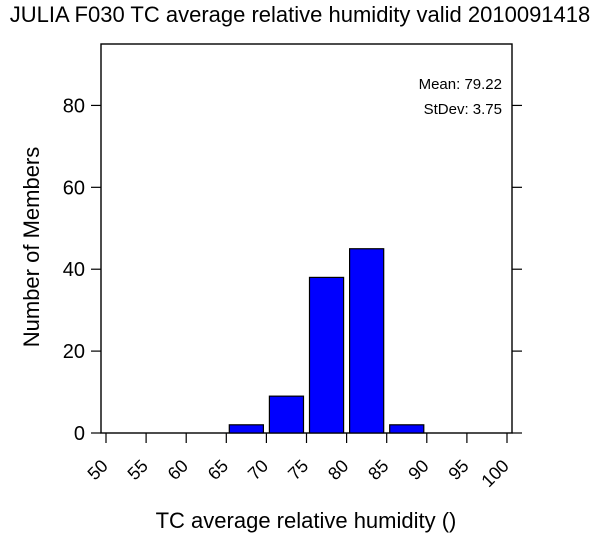 This screenshot has height=540, width=600. I want to click on y-tick-label: 40, so click(74, 270).